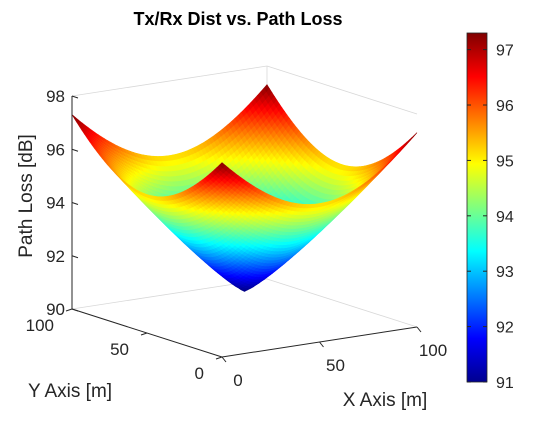 This screenshot has width=545, height=436. I want to click on colorbar-tick-label: 92, so click(505, 328).